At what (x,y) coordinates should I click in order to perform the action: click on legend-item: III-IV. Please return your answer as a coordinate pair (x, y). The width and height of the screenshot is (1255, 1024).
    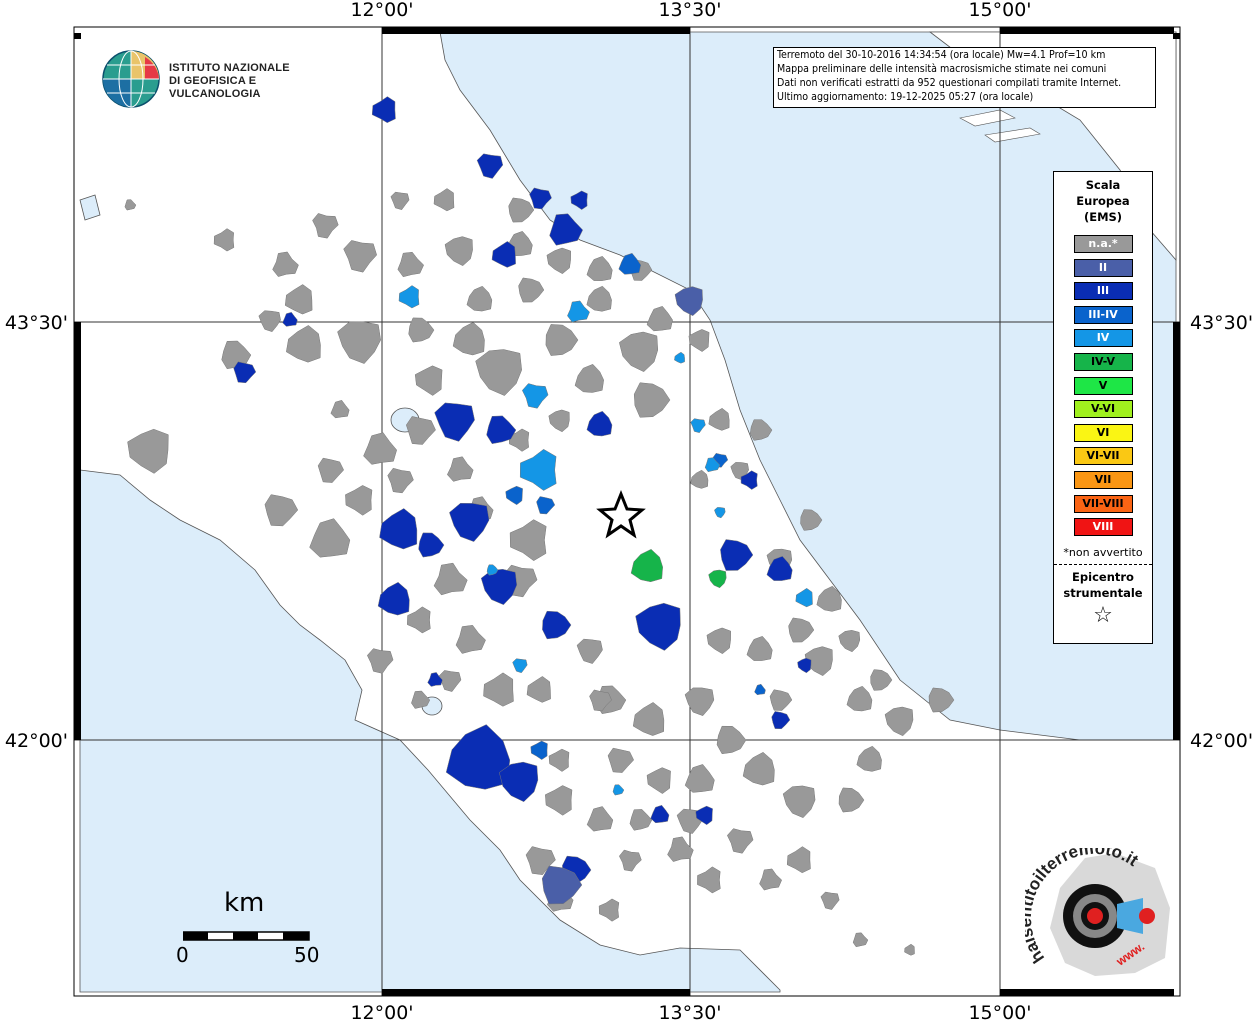
    Looking at the image, I should click on (1103, 314).